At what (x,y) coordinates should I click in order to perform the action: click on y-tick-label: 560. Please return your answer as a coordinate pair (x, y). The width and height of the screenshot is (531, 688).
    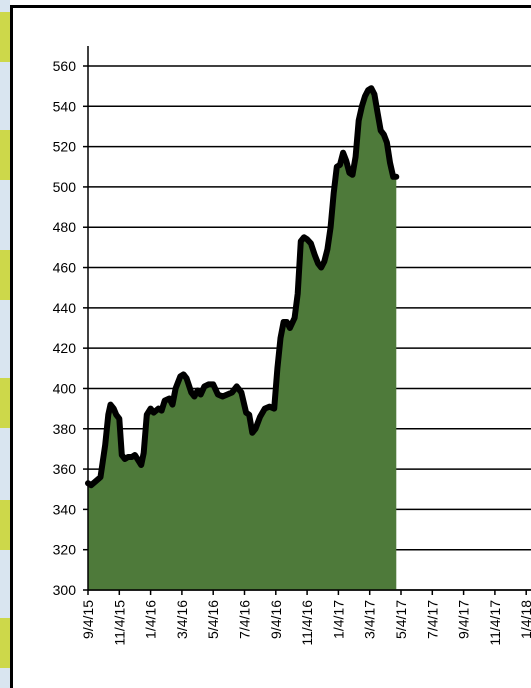
    Looking at the image, I should click on (65, 66).